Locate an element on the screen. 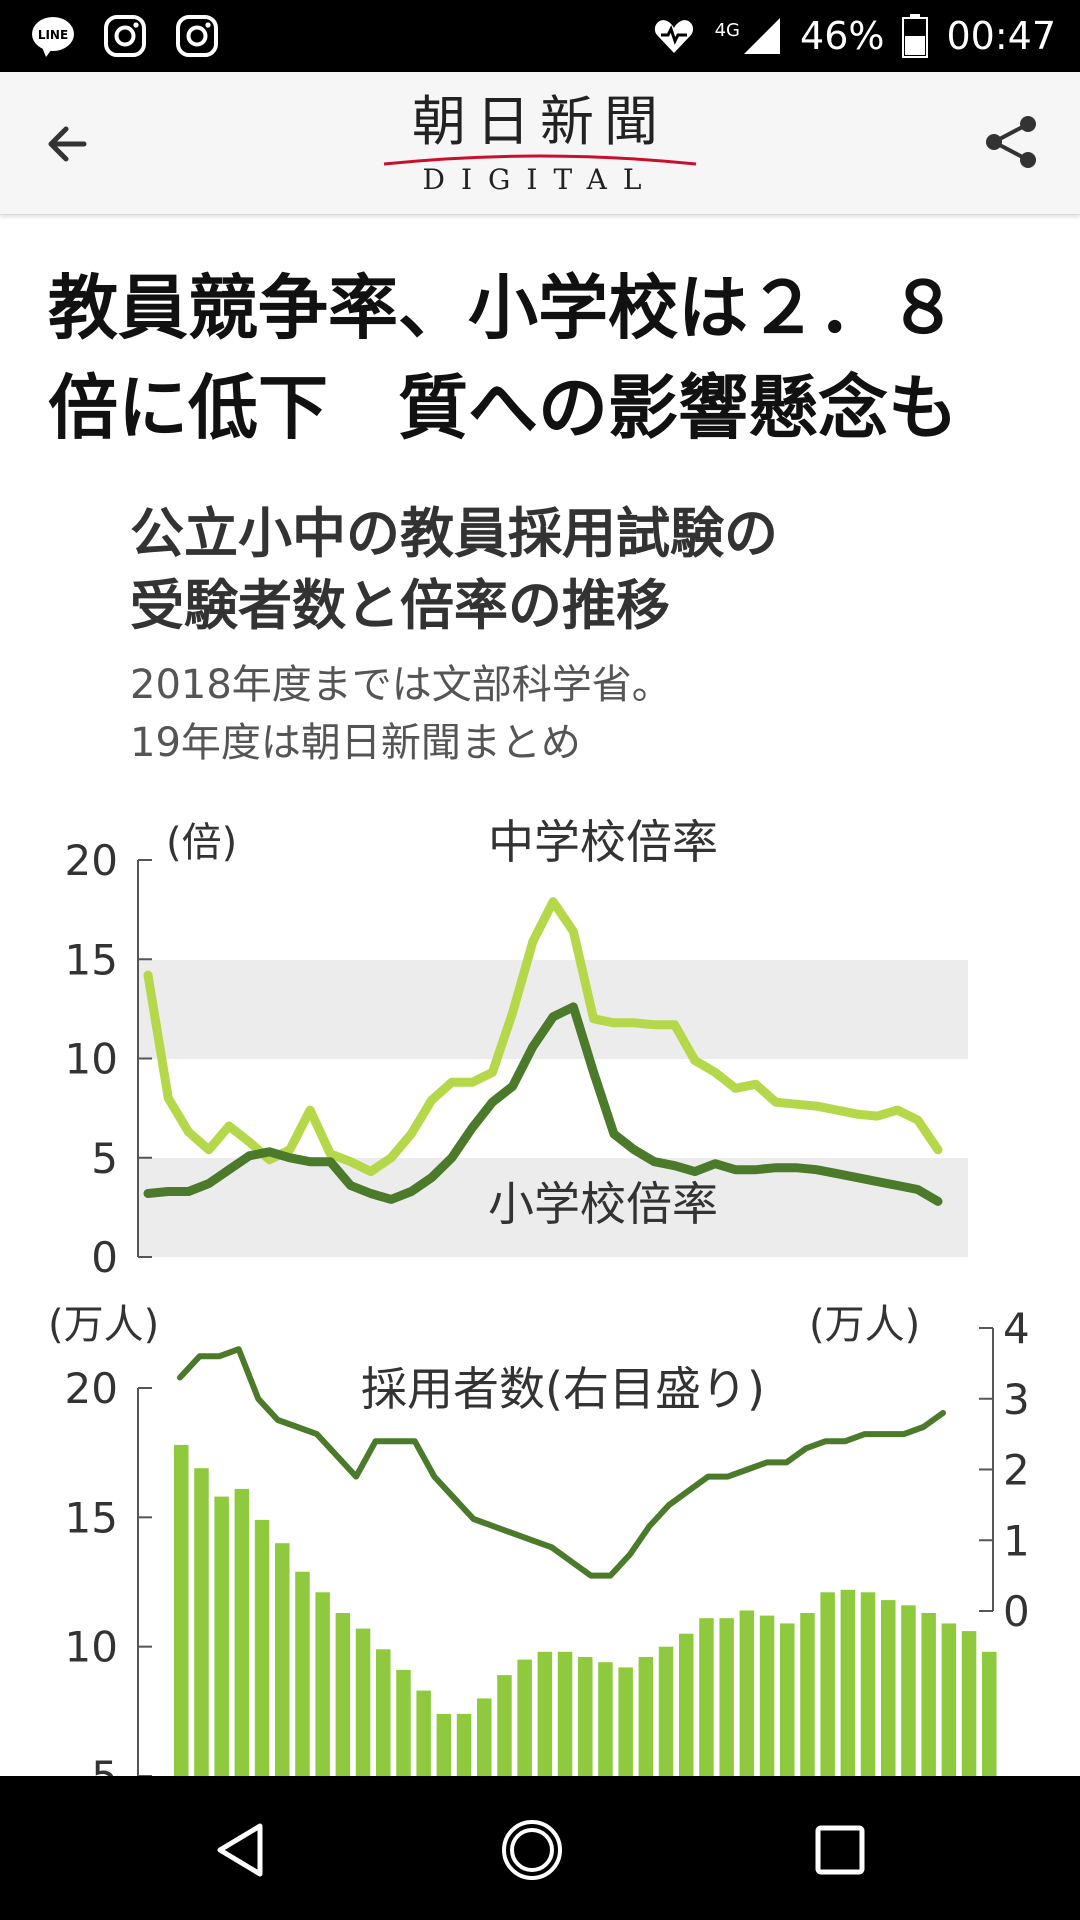 The height and width of the screenshot is (1920, 1080). svg-text: LINE is located at coordinates (53, 35).